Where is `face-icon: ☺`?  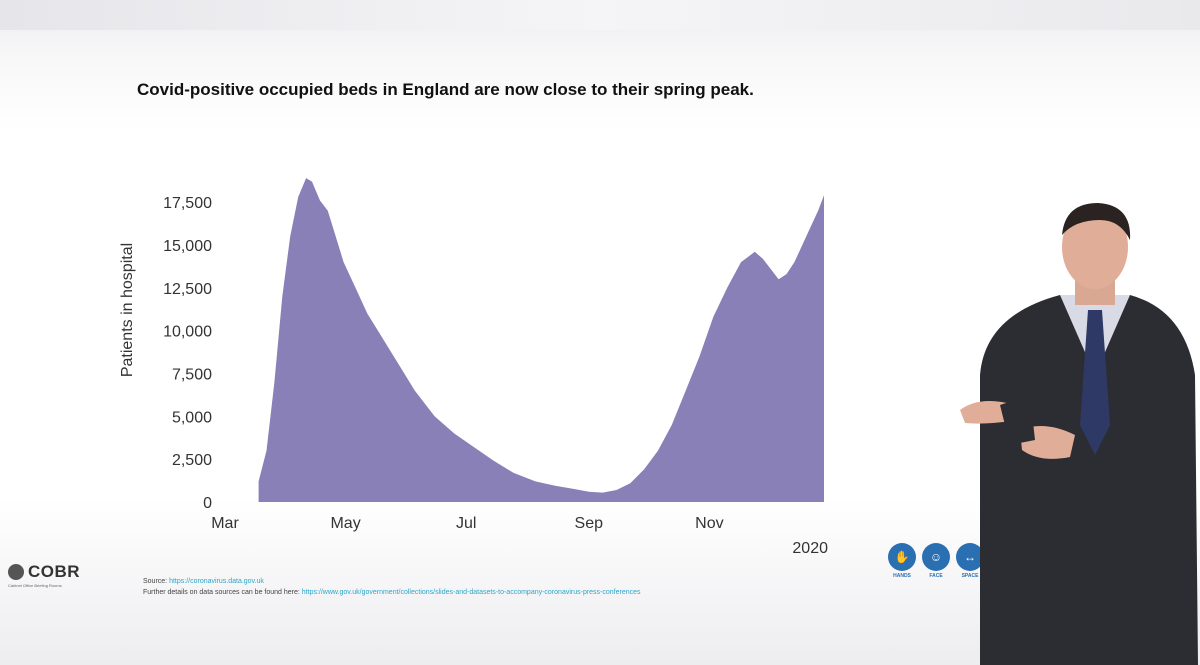 face-icon: ☺ is located at coordinates (936, 557).